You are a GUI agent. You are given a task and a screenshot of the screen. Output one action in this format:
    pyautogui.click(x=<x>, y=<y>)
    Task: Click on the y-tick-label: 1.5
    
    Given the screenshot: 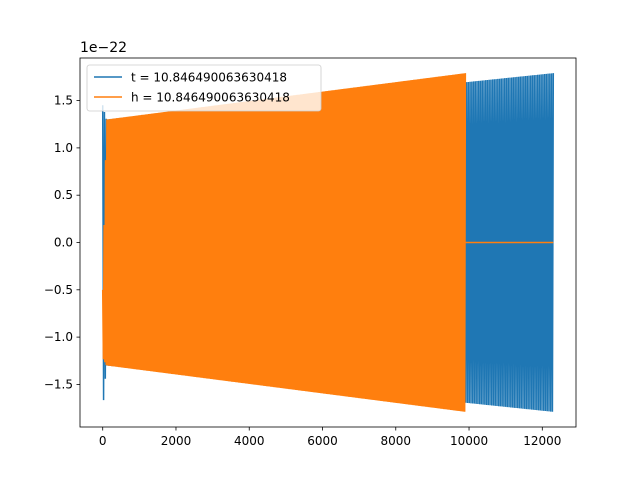 What is the action you would take?
    pyautogui.click(x=63, y=101)
    